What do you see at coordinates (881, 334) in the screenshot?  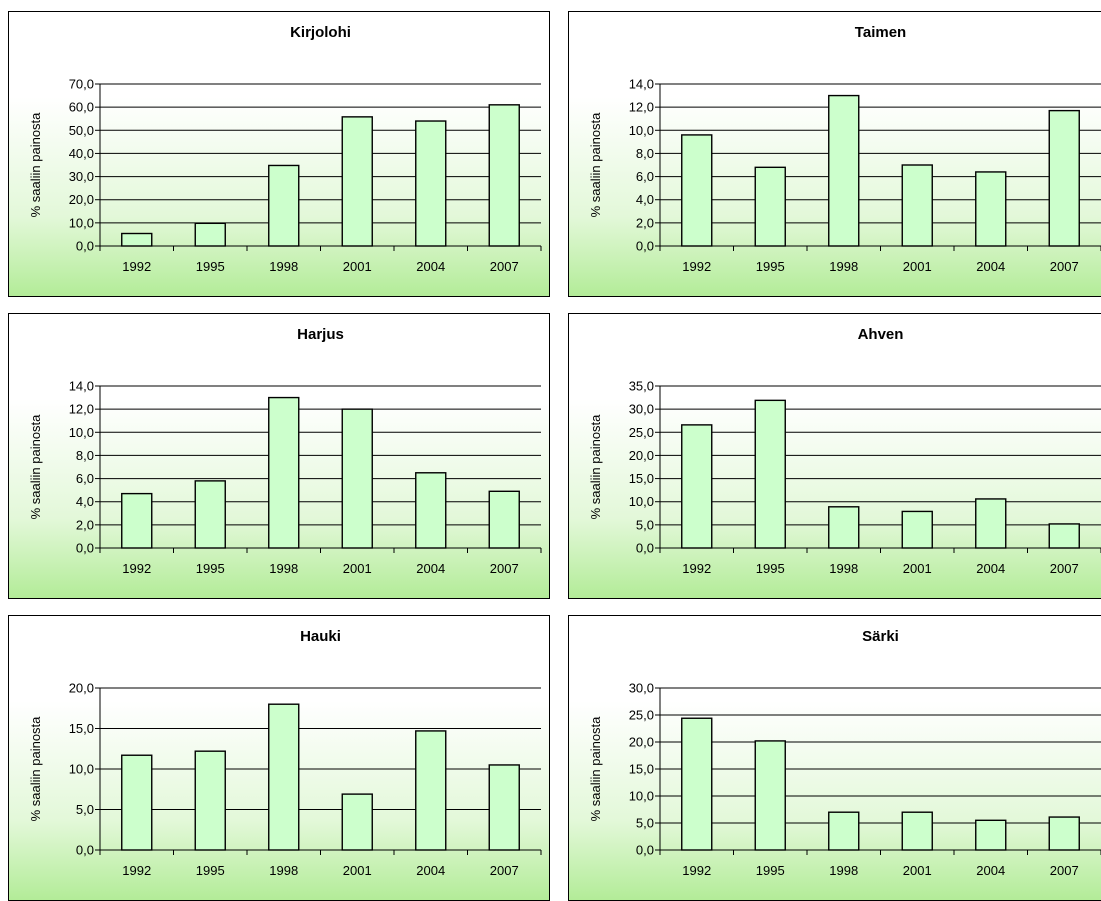 I see `chart-title-ahven: Ahven` at bounding box center [881, 334].